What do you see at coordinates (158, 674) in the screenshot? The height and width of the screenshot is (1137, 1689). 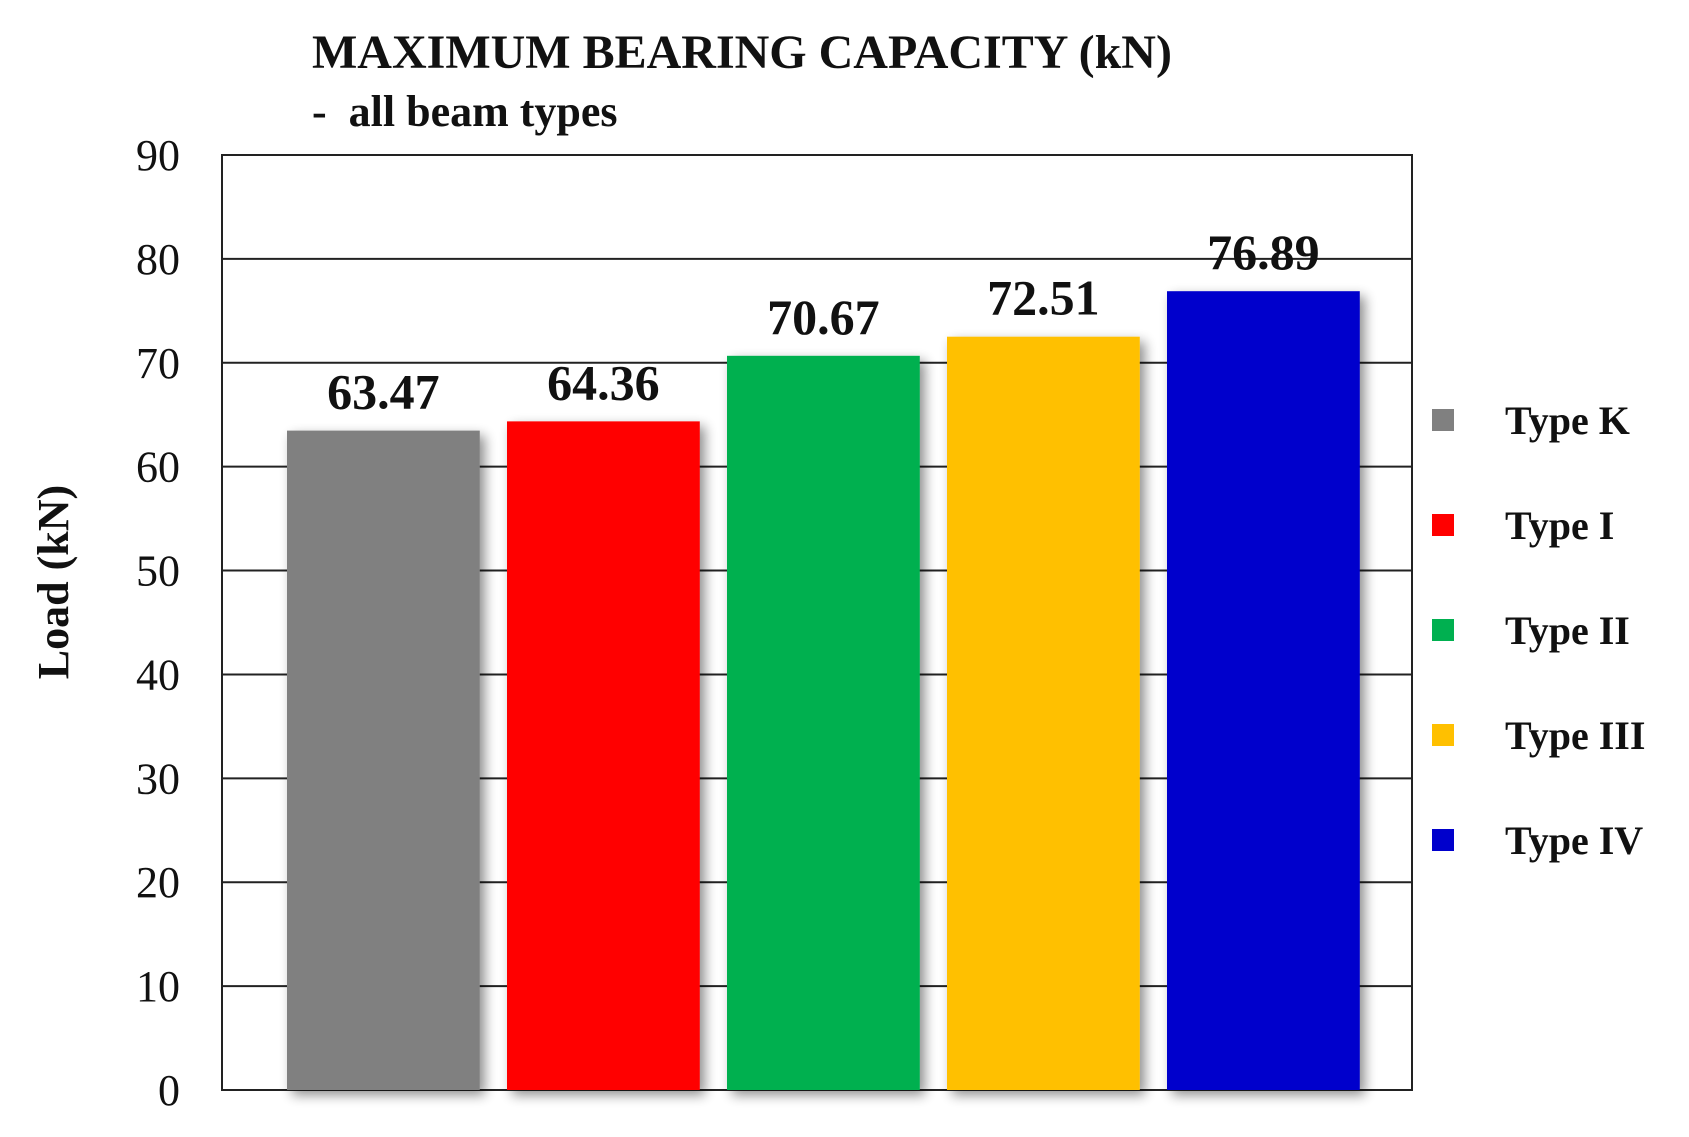 I see `y-tick-label: 40` at bounding box center [158, 674].